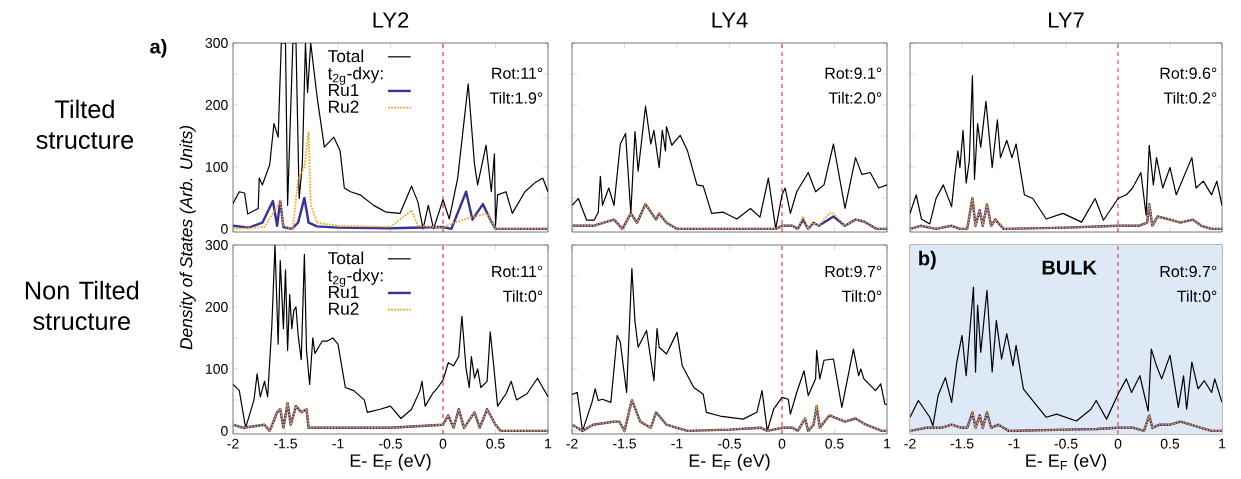  Describe the element at coordinates (85, 124) in the screenshot. I see `text: Tilted structure` at that location.